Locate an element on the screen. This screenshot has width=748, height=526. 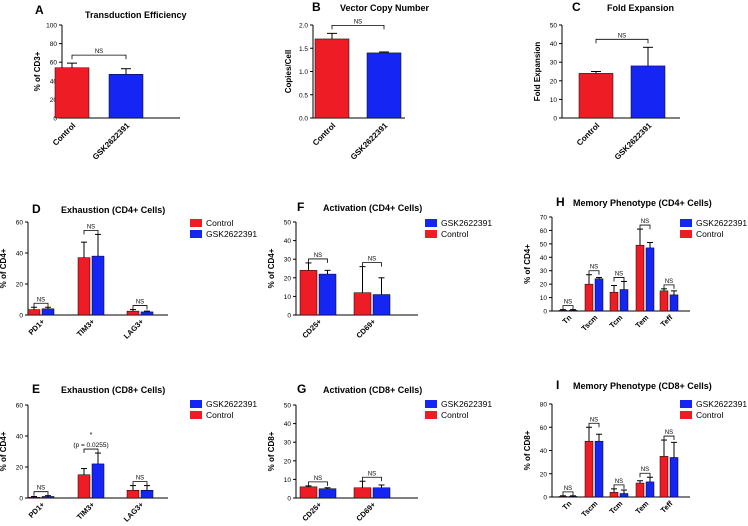
y-tick-label: 100 is located at coordinates (51, 26).